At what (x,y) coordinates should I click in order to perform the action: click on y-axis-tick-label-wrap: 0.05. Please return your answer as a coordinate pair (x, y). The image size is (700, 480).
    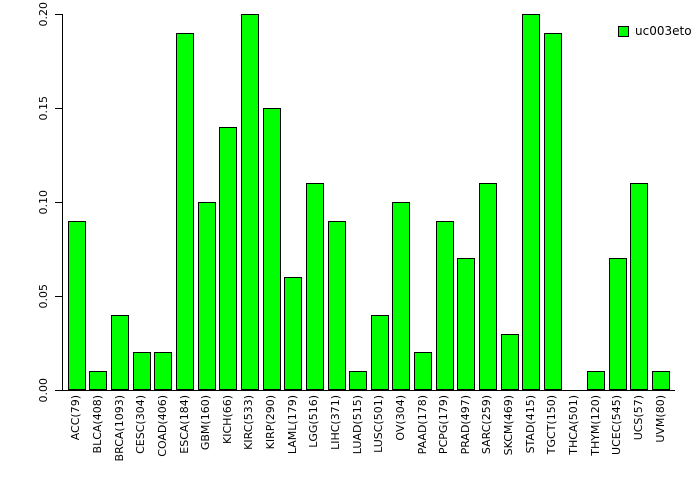
    Looking at the image, I should click on (43, 296).